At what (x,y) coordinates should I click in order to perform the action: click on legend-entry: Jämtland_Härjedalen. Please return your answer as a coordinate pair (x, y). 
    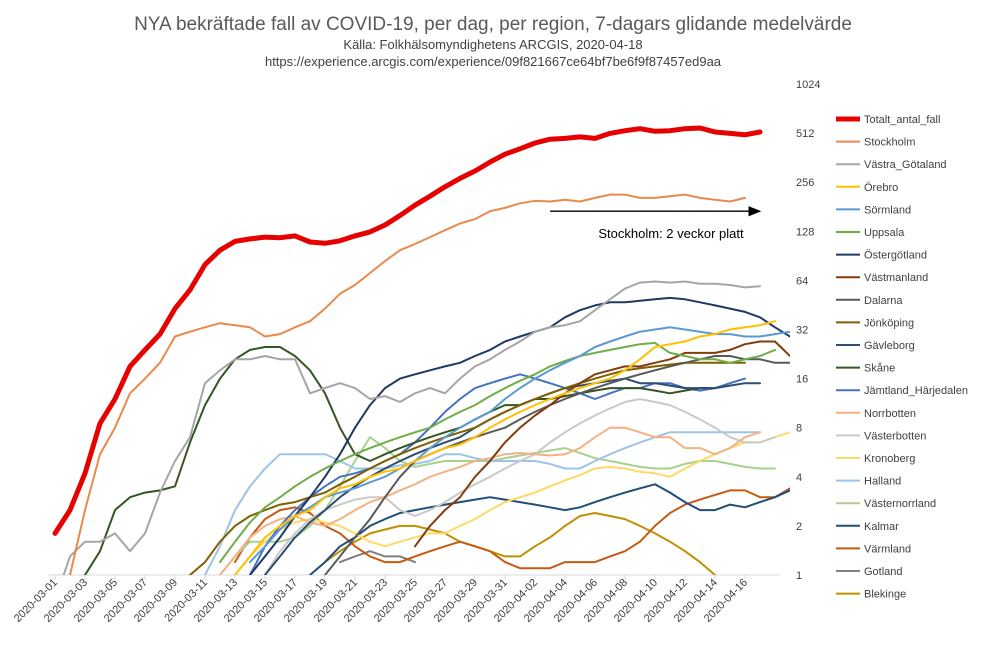
    Looking at the image, I should click on (916, 391).